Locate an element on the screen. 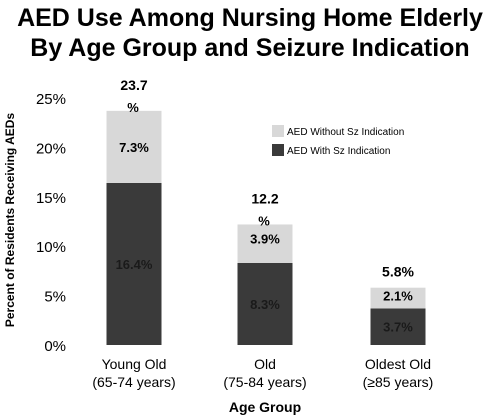 This screenshot has height=420, width=500. y-tick-label: 20% is located at coordinates (51, 148).